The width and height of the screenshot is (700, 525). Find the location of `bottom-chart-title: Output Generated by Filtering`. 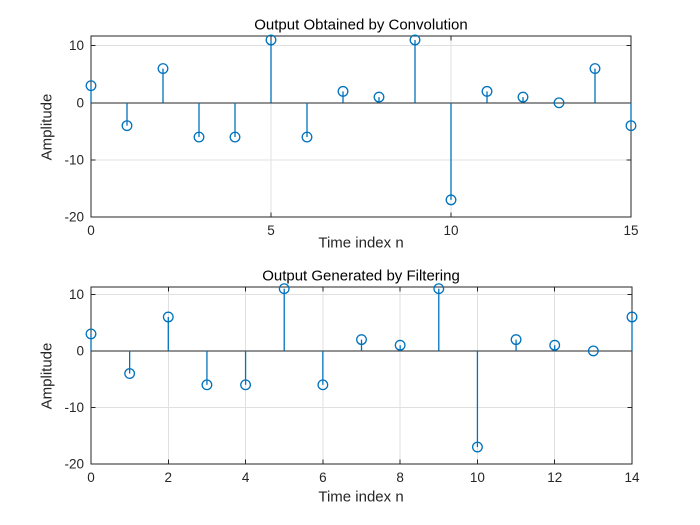

bottom-chart-title: Output Generated by Filtering is located at coordinates (361, 276).